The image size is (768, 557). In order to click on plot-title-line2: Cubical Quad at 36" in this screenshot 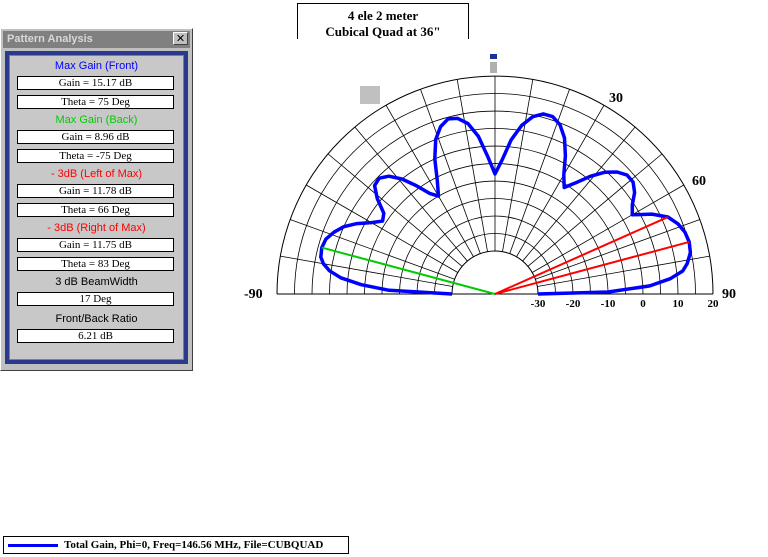, I will do `click(383, 31)`.